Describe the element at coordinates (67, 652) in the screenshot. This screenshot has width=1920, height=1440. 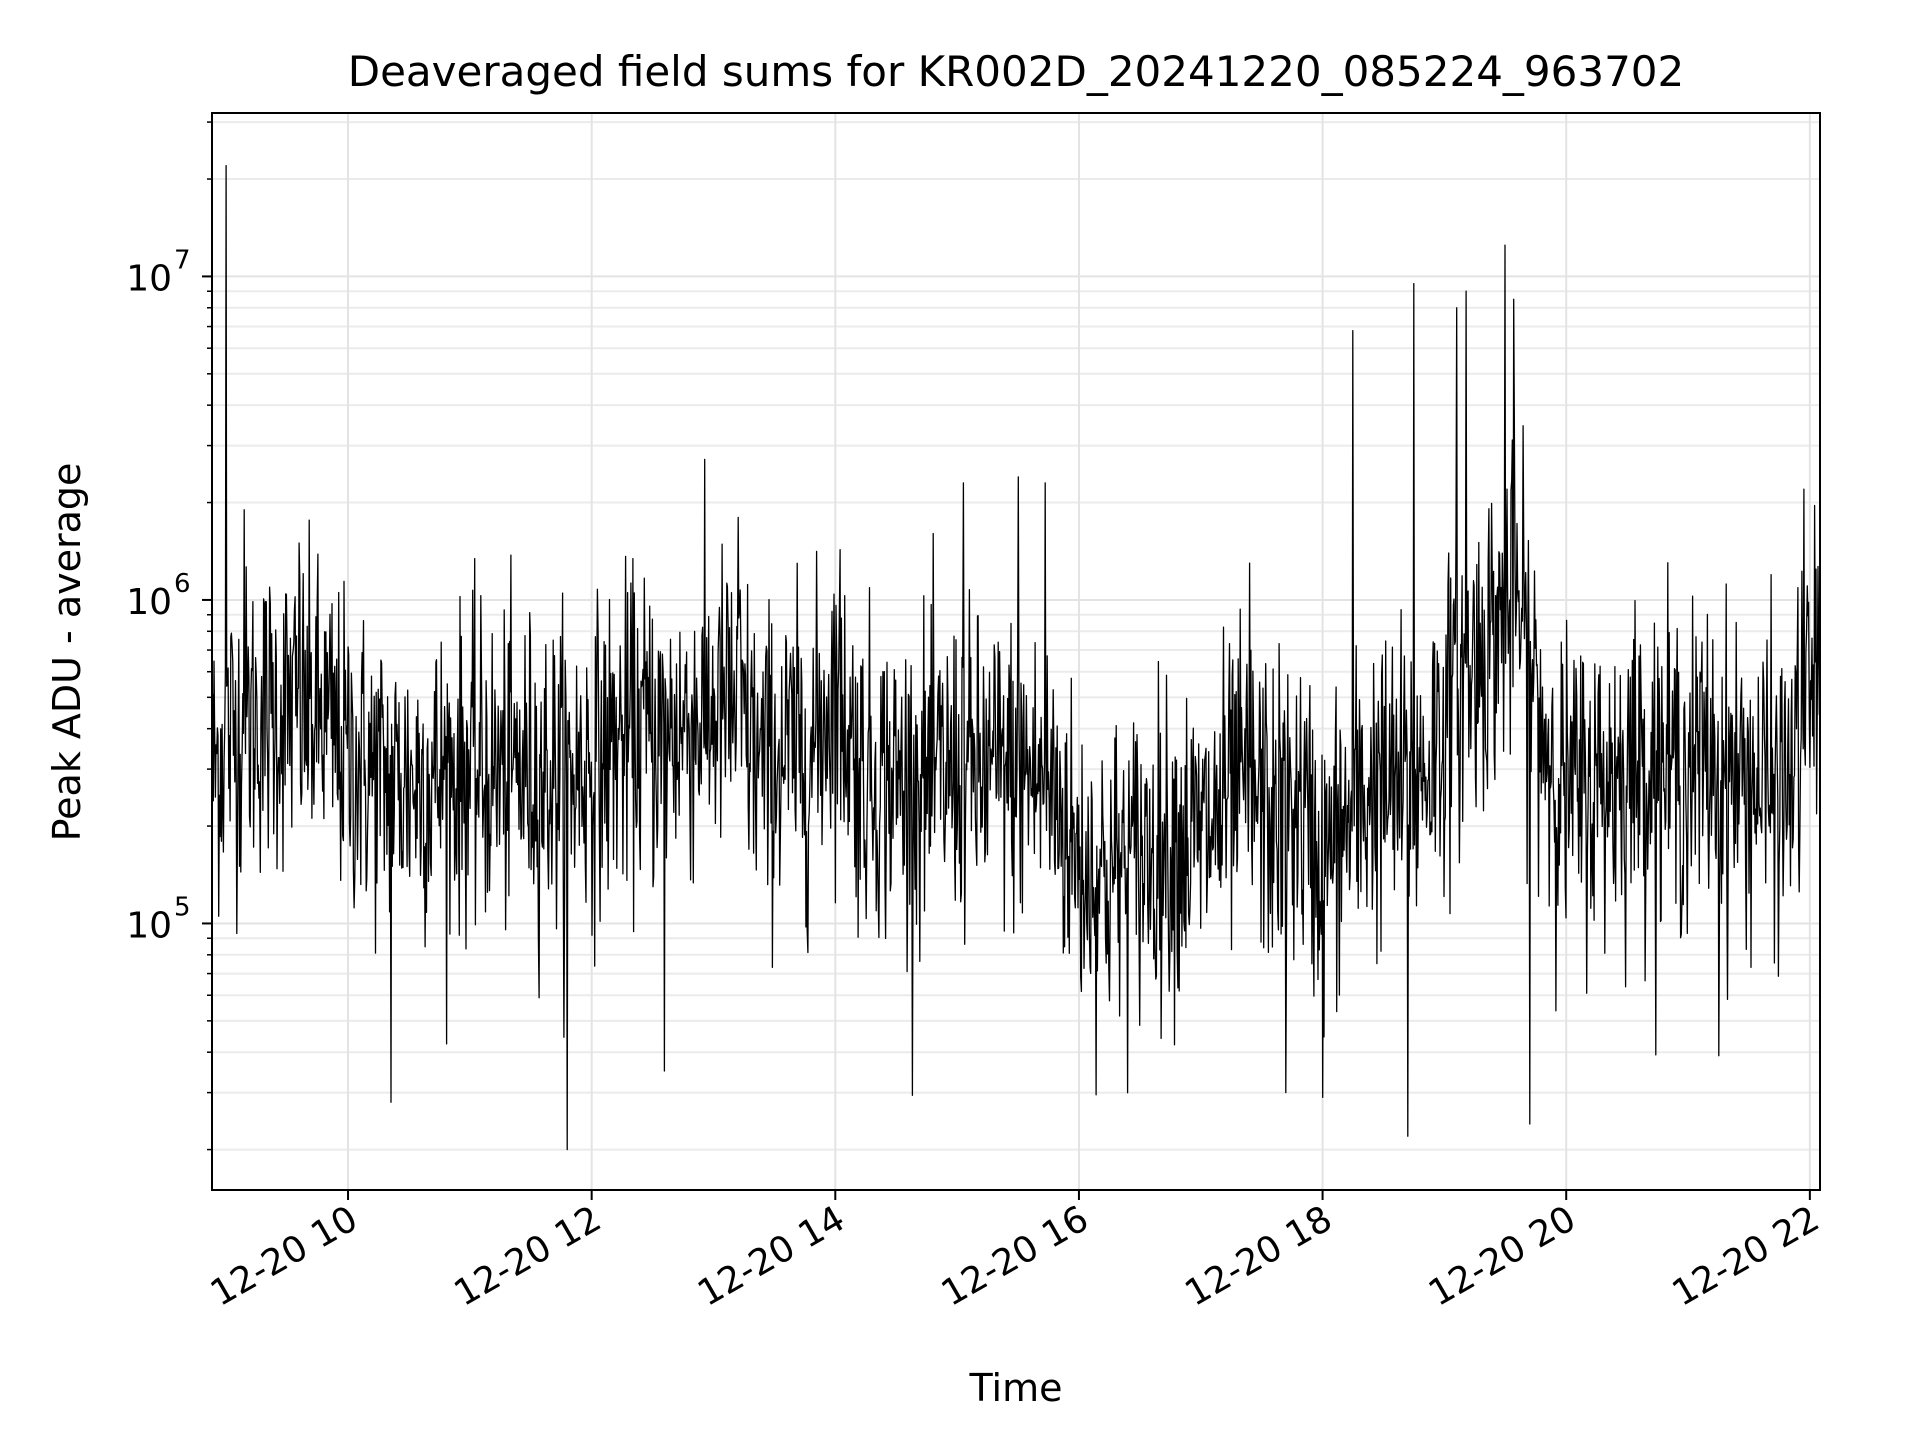
I see `y-axis-label: Peak ADU - average` at that location.